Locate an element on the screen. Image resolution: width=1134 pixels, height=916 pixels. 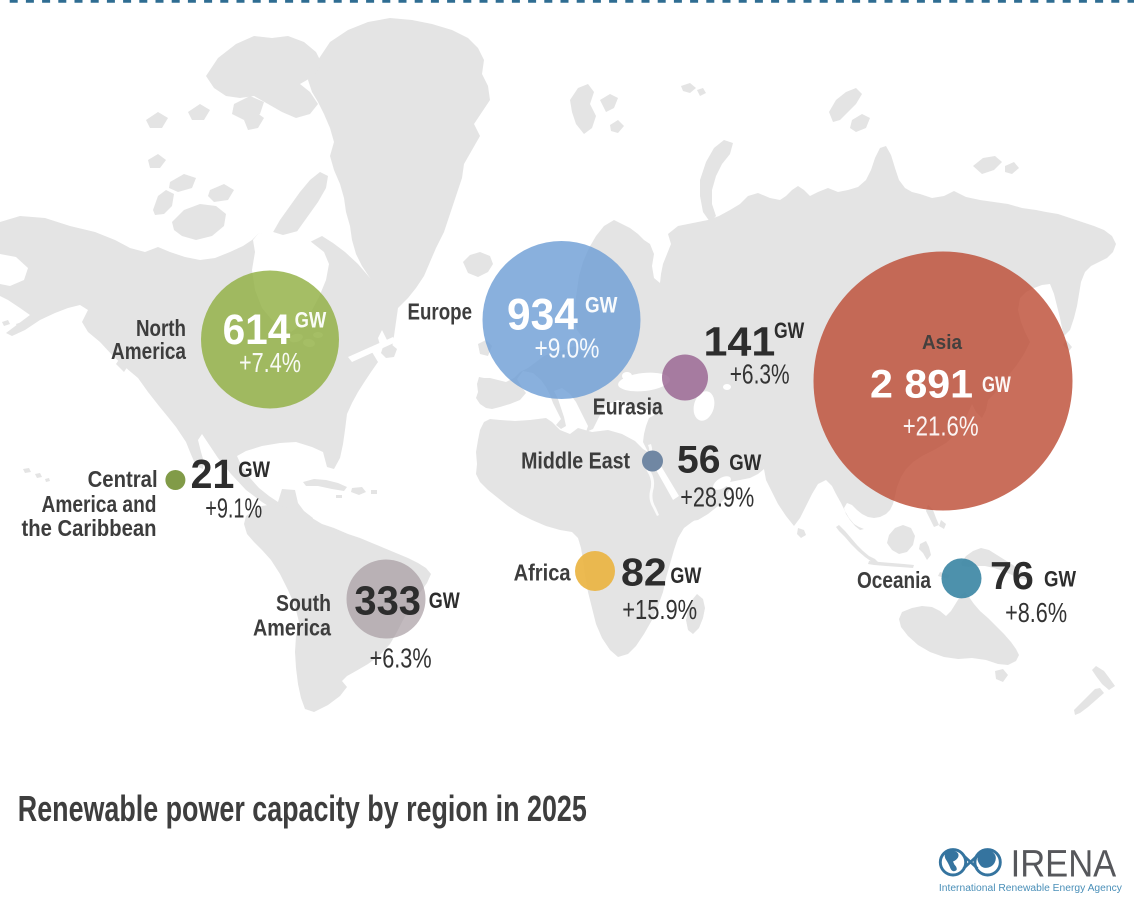
svg-text: 76 is located at coordinates (1012, 576).